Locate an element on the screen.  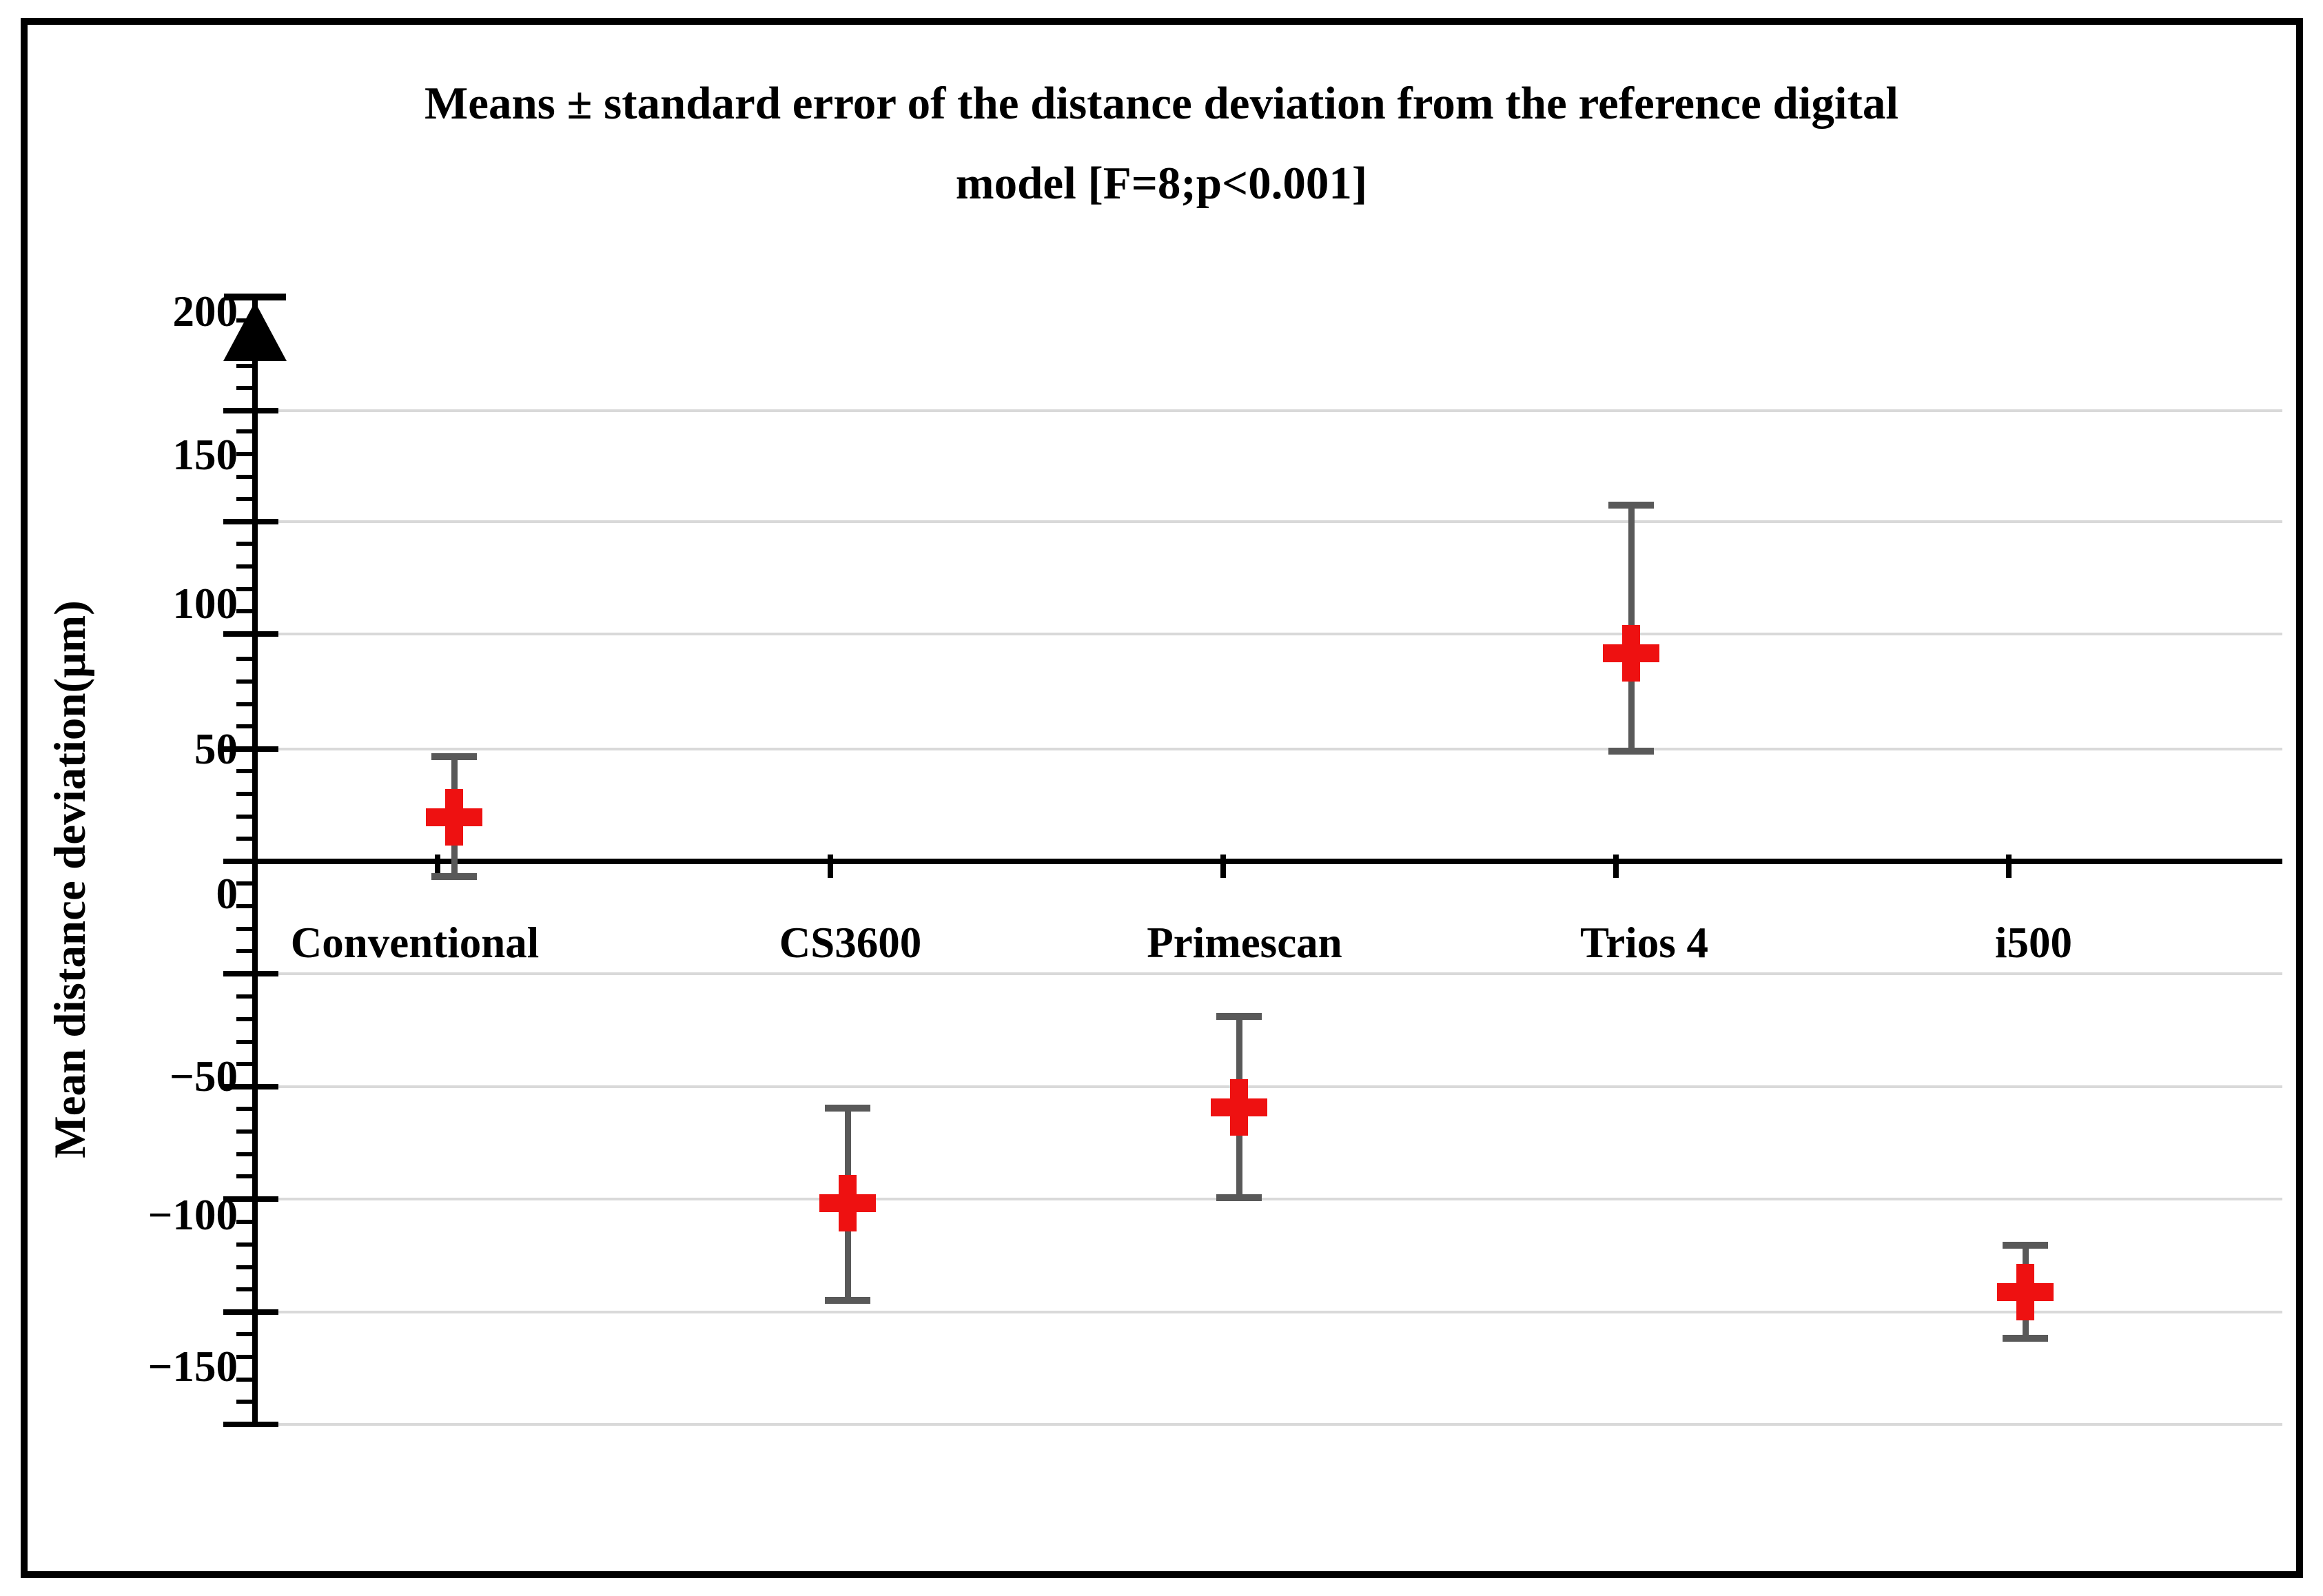
x-category-label: i500 is located at coordinates (2033, 943).